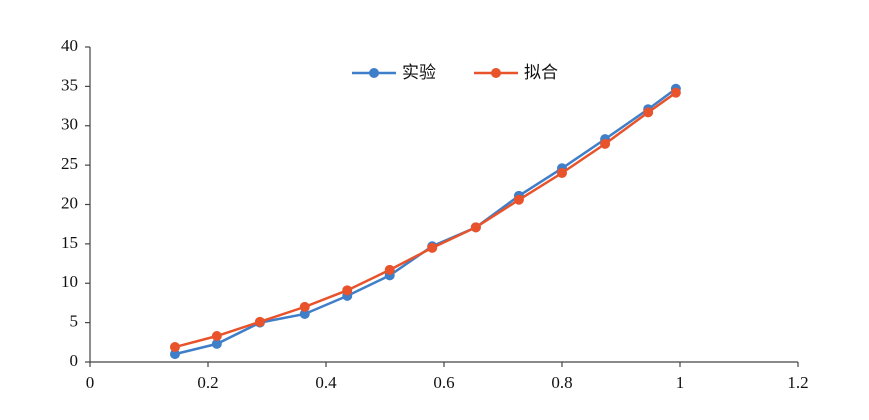 The image size is (869, 420). I want to click on x-tick-label: 0.6, so click(443, 382).